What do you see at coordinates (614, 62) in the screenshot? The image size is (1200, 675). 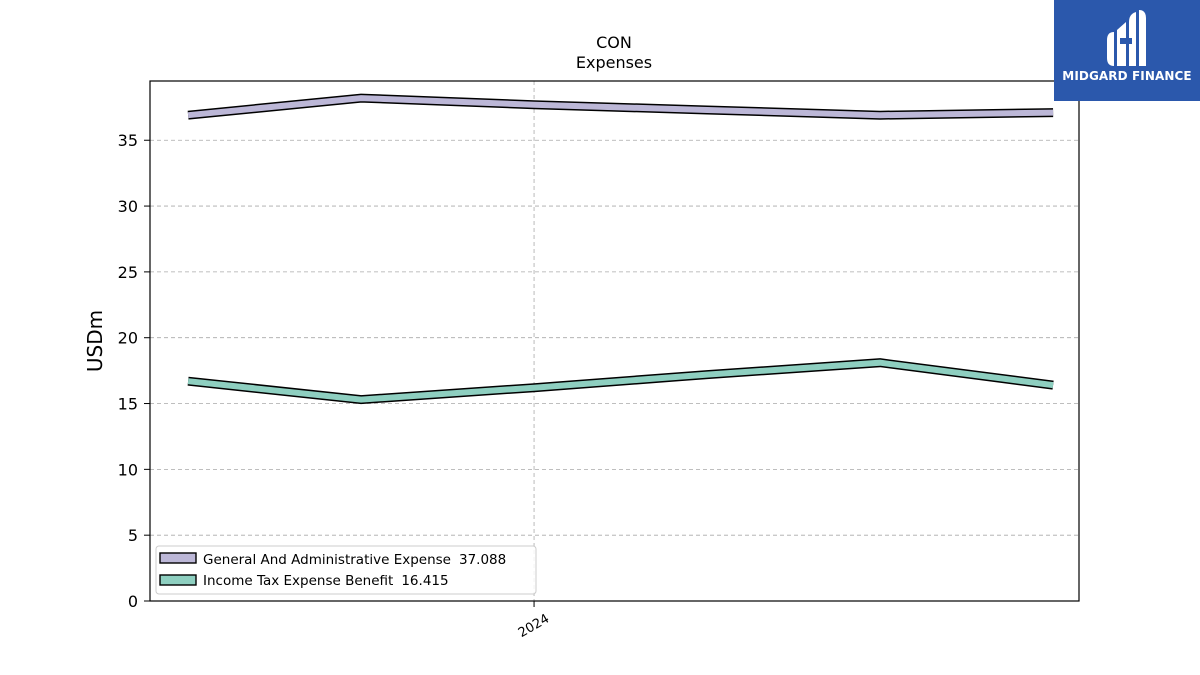 I see `chart-subtitle: Expenses` at bounding box center [614, 62].